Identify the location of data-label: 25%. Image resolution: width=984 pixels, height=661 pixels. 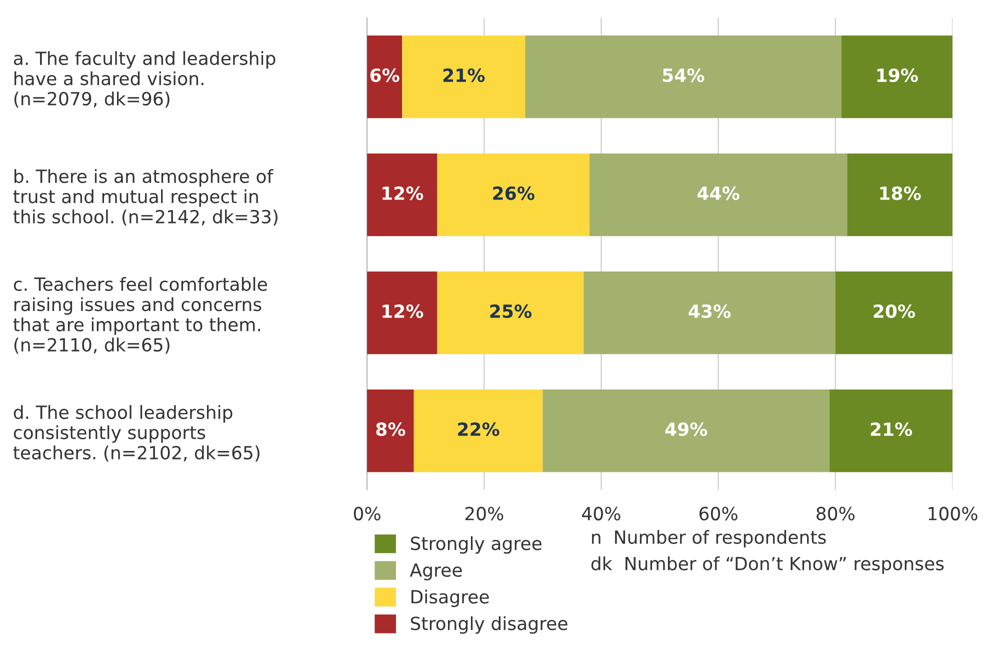
(511, 311).